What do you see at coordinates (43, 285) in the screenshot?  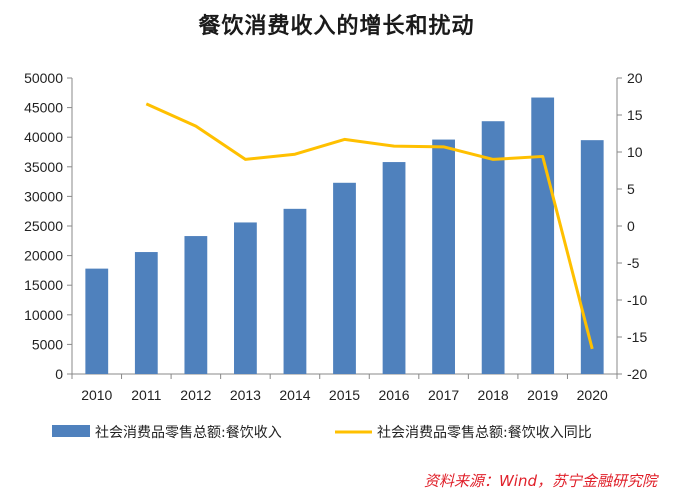 I see `y-left-tick-label: 15000` at bounding box center [43, 285].